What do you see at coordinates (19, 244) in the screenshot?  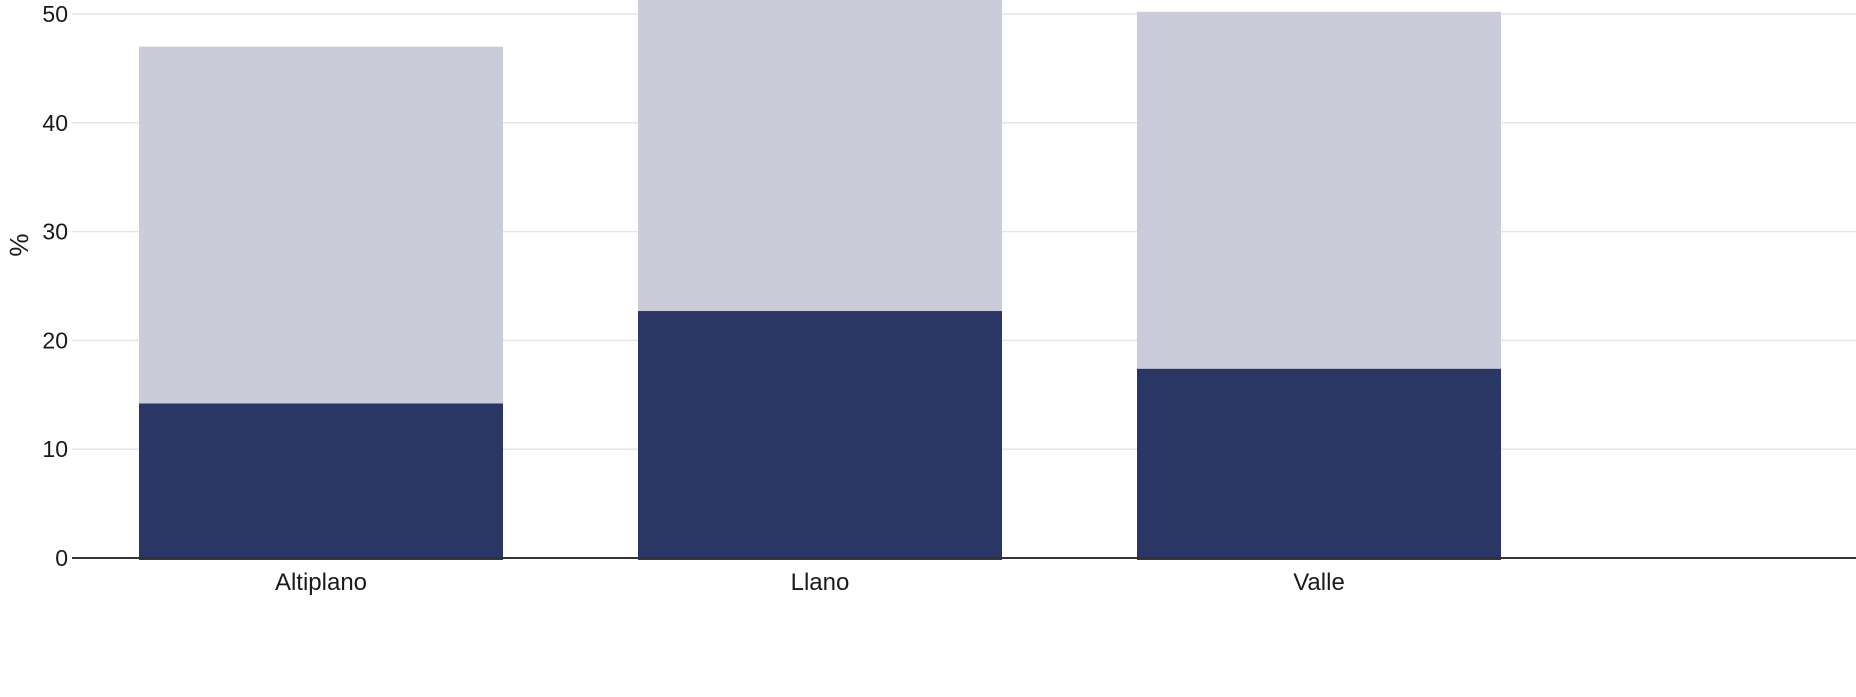 I see `y-axis-title: %` at bounding box center [19, 244].